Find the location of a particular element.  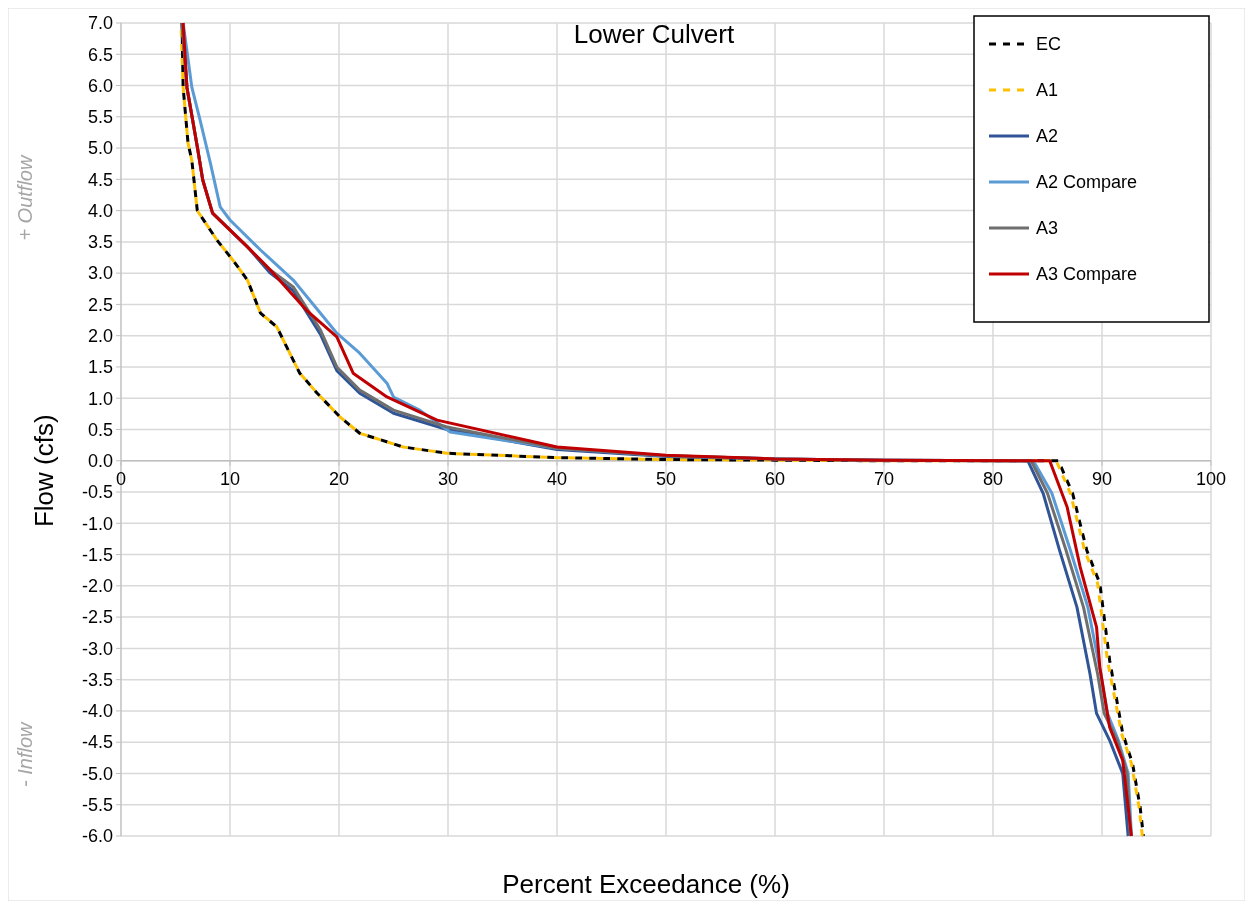

y-tick-label: -5.0 is located at coordinates (97, 773).